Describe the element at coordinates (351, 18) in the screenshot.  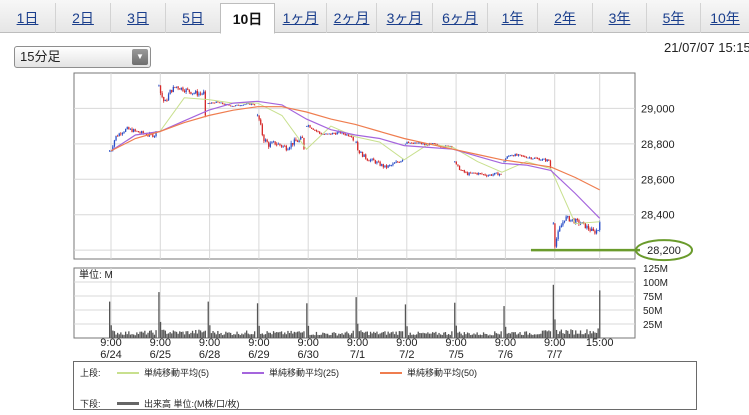
I see `tab-2ヶ月: 2ヶ月` at that location.